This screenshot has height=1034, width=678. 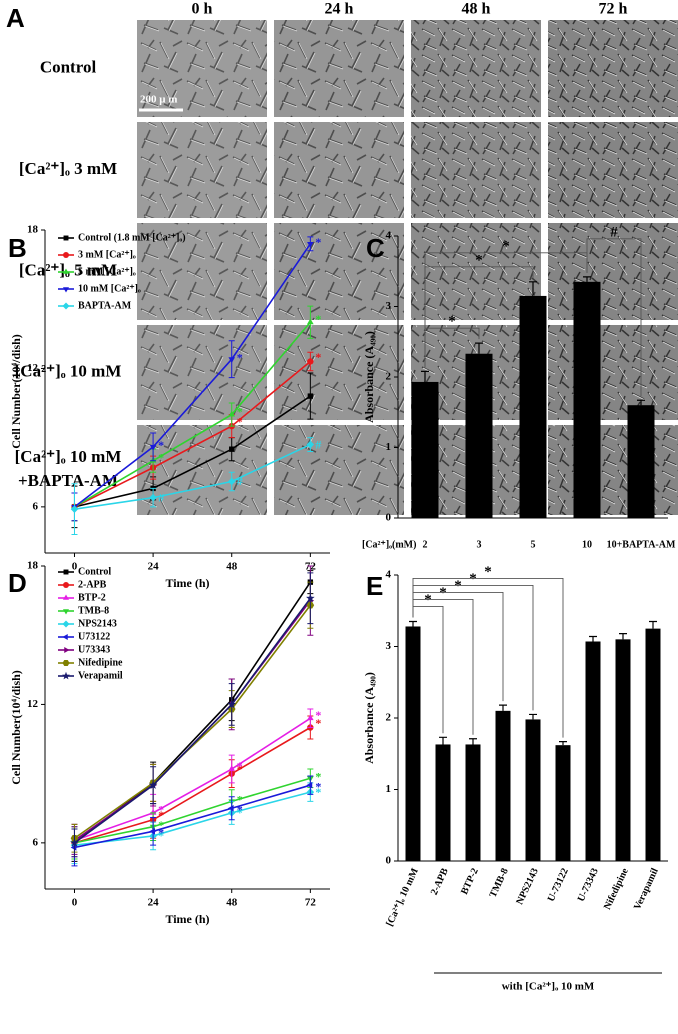 I want to click on annotation: #, so click(x=161, y=497).